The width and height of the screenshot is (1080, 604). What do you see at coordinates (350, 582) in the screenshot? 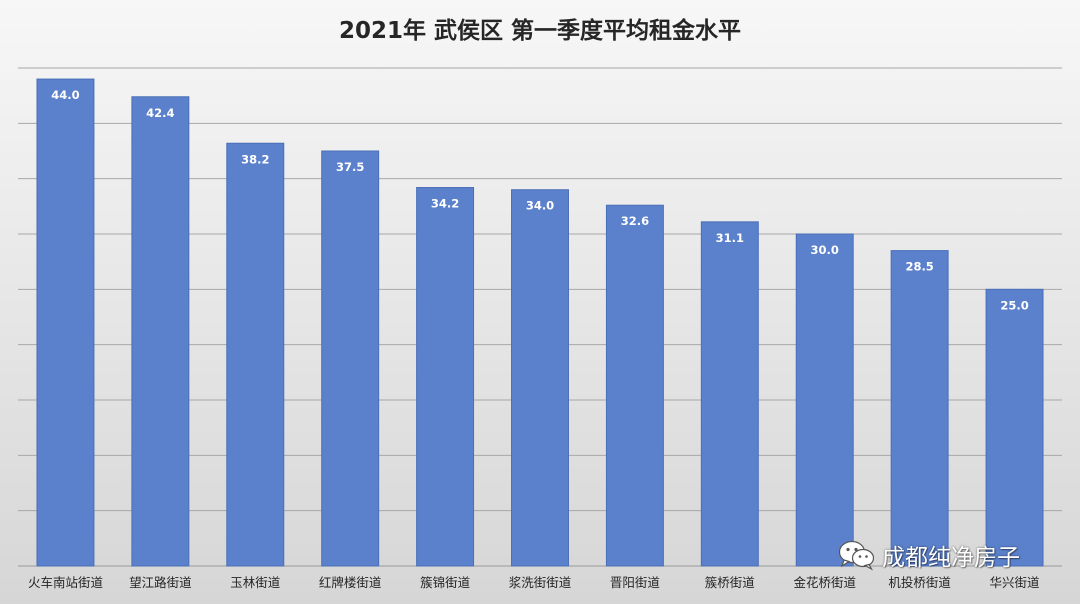
I see `category-label-3: 红牌楼街道` at bounding box center [350, 582].